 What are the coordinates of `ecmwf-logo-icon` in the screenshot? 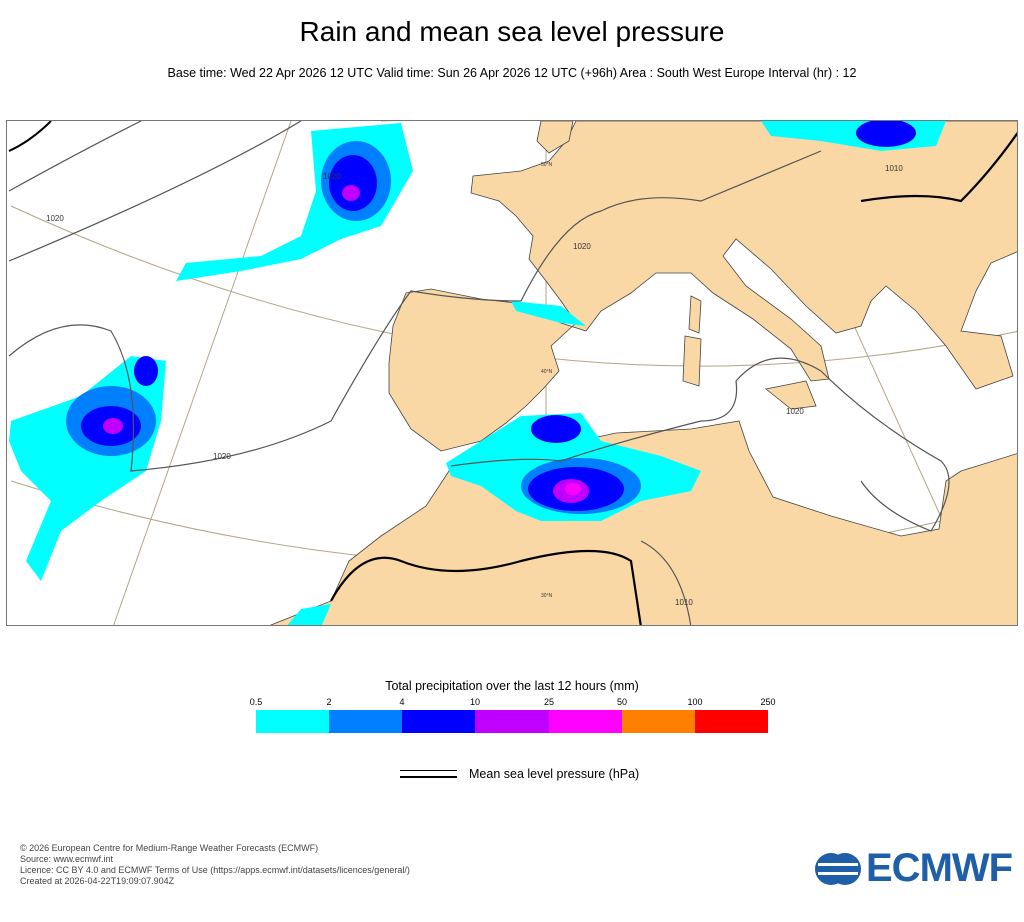 It's located at (838, 868).